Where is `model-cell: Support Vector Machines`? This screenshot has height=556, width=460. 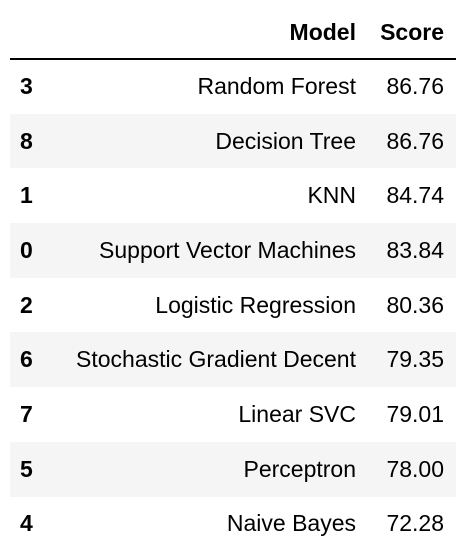
model-cell: Support Vector Machines is located at coordinates (227, 249).